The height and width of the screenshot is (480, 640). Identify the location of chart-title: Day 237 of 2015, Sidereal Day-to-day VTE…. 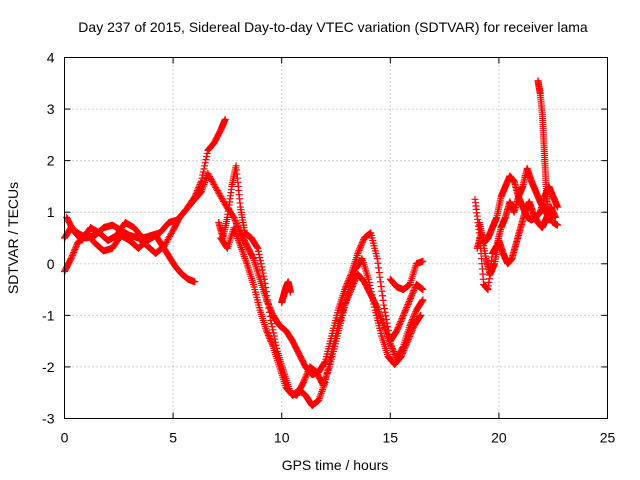
(333, 27).